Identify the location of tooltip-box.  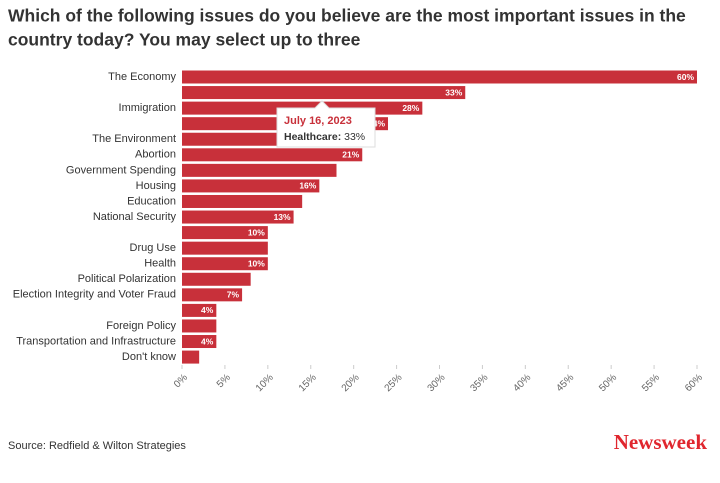
(326, 124).